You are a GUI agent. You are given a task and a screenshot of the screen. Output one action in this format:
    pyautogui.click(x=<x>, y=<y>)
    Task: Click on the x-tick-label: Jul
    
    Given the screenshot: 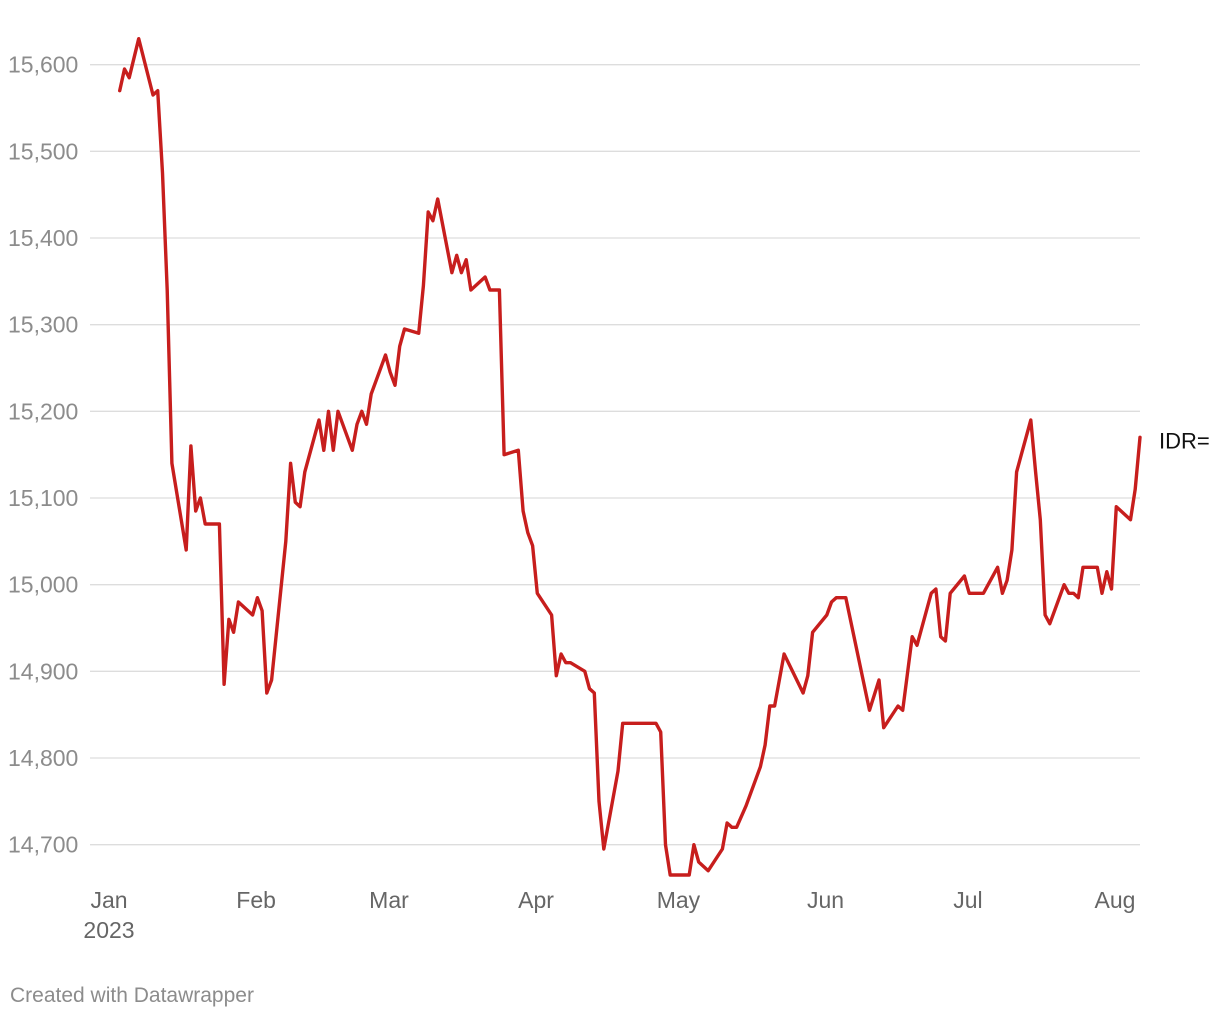 What is the action you would take?
    pyautogui.click(x=967, y=900)
    